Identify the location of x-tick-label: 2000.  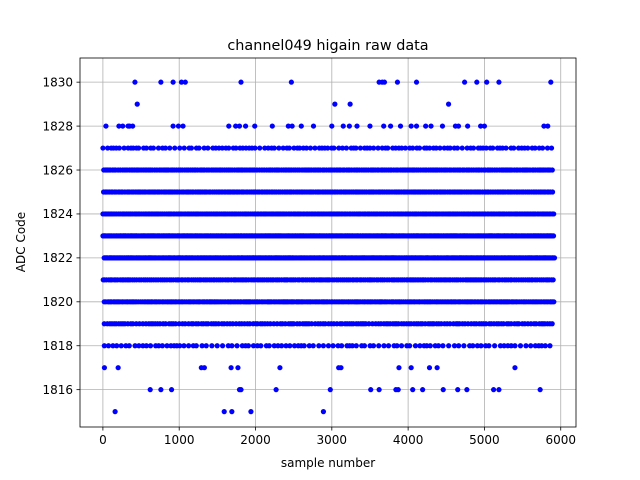
(255, 440).